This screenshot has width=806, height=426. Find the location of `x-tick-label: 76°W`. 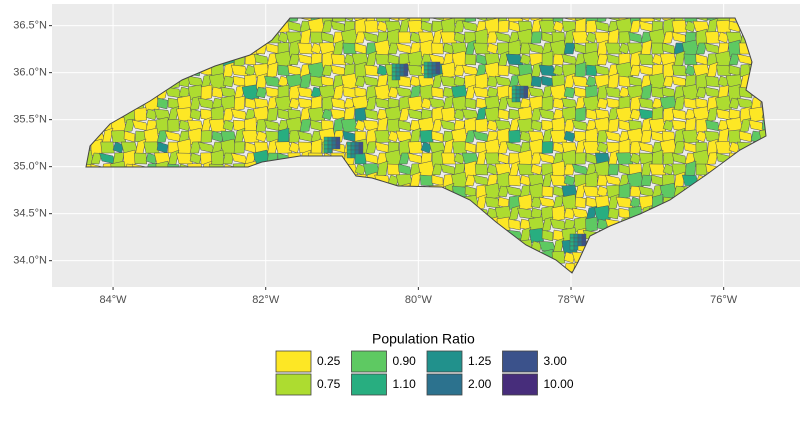

x-tick-label: 76°W is located at coordinates (724, 300).